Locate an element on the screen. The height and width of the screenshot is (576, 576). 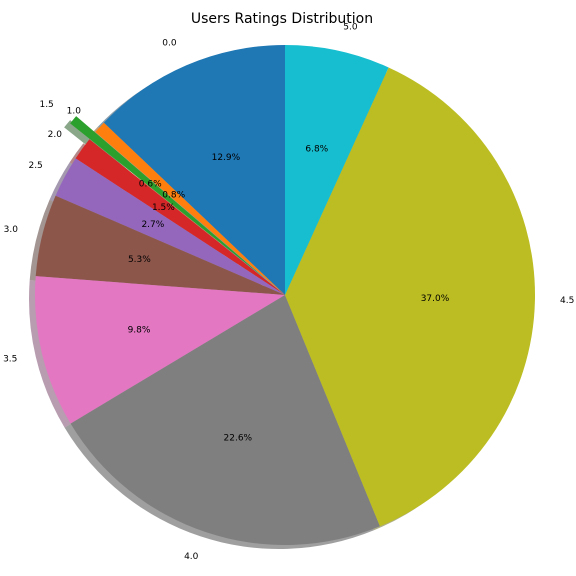
chart-title: Users Ratings Distribution is located at coordinates (282, 19).